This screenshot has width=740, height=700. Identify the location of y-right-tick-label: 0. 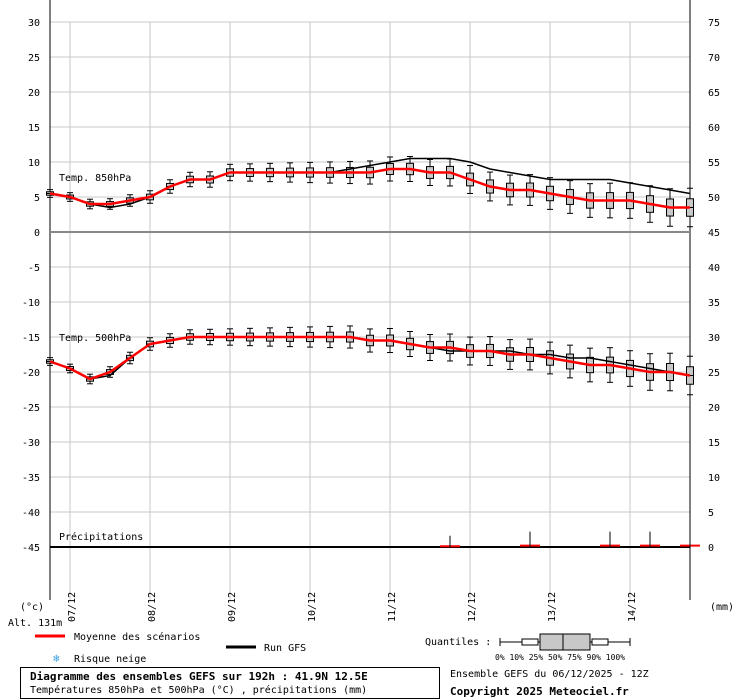
(711, 548).